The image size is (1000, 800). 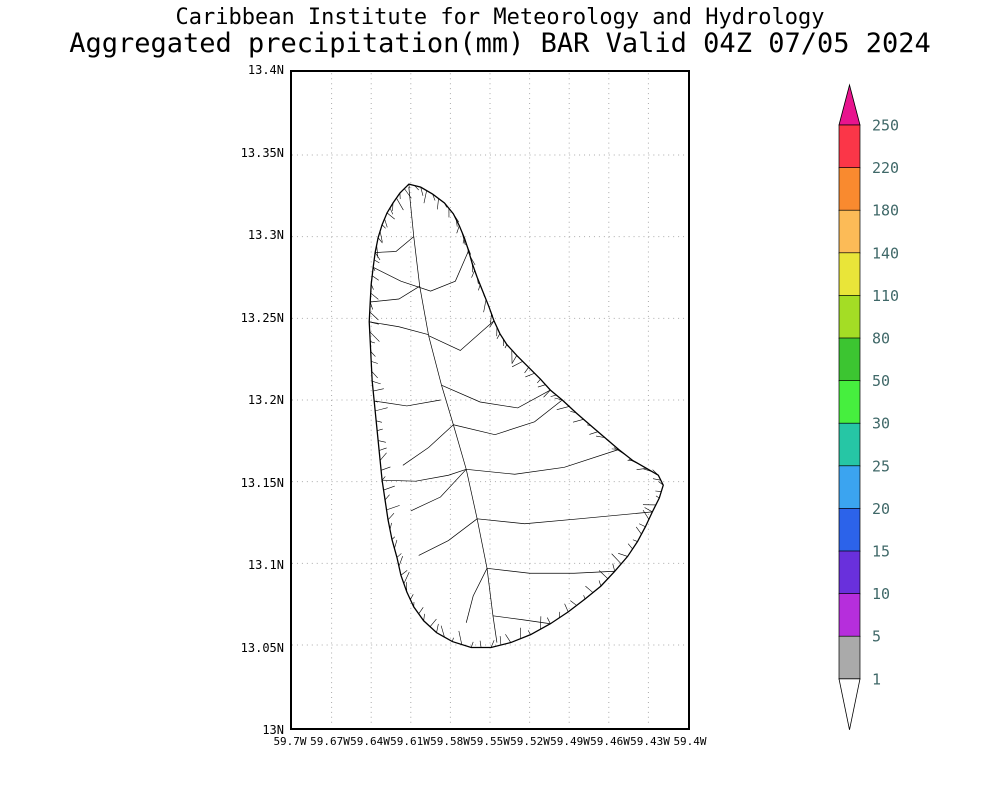 What do you see at coordinates (885, 296) in the screenshot?
I see `colorbar-label: 110` at bounding box center [885, 296].